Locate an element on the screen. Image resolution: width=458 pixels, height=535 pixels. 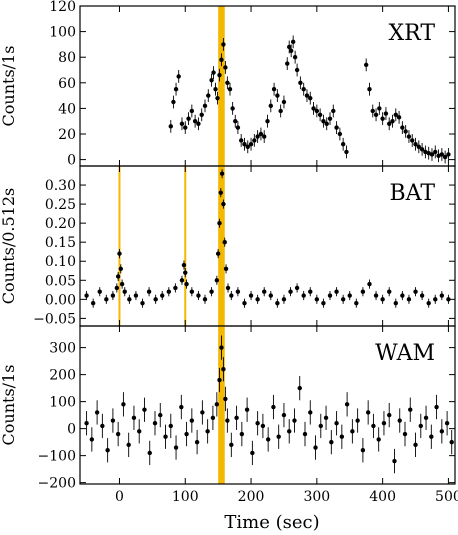
y-tick-label: 0.20 is located at coordinates (60, 224).